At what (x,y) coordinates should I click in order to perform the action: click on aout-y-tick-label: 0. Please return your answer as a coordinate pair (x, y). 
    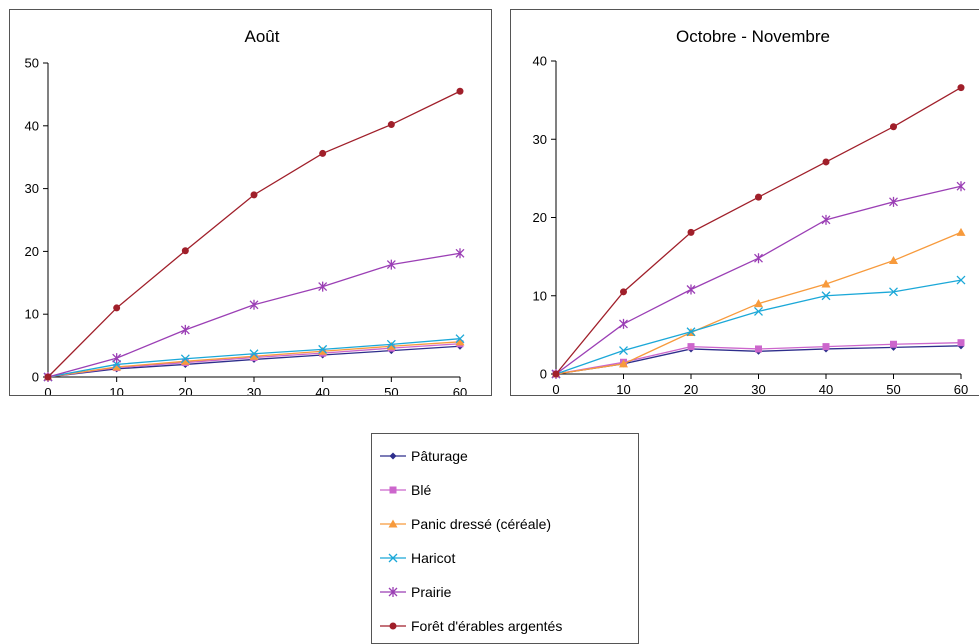
    Looking at the image, I should click on (35, 377).